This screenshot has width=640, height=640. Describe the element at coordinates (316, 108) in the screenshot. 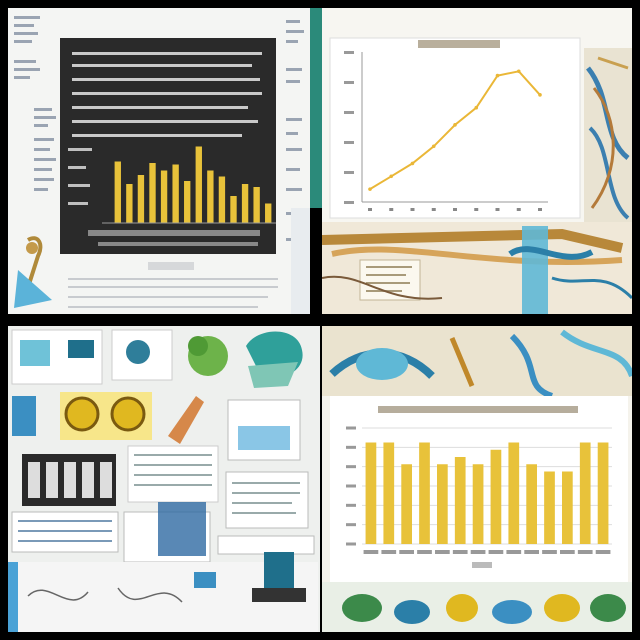

I see `teal-divider-strip` at that location.